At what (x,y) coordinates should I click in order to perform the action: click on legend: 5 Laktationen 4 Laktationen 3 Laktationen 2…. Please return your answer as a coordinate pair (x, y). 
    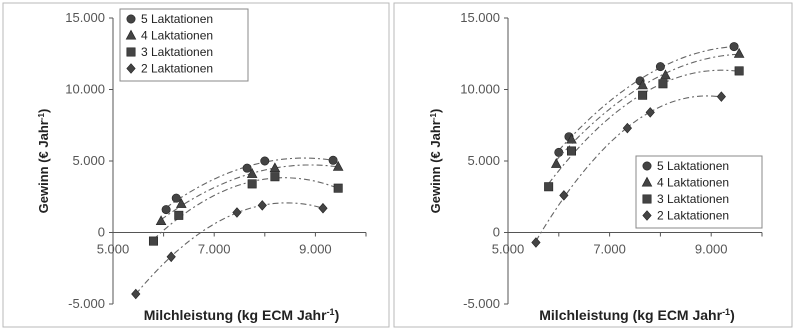
    Looking at the image, I should click on (184, 45).